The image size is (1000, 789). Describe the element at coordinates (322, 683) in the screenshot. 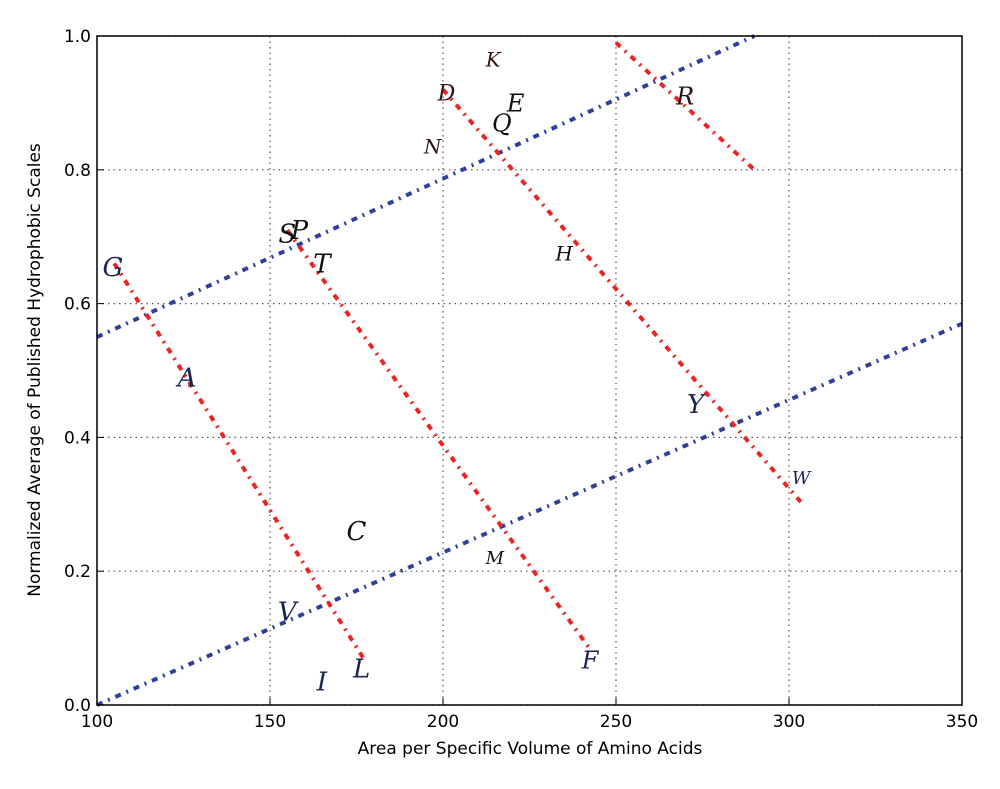

I see `point-I: I` at that location.